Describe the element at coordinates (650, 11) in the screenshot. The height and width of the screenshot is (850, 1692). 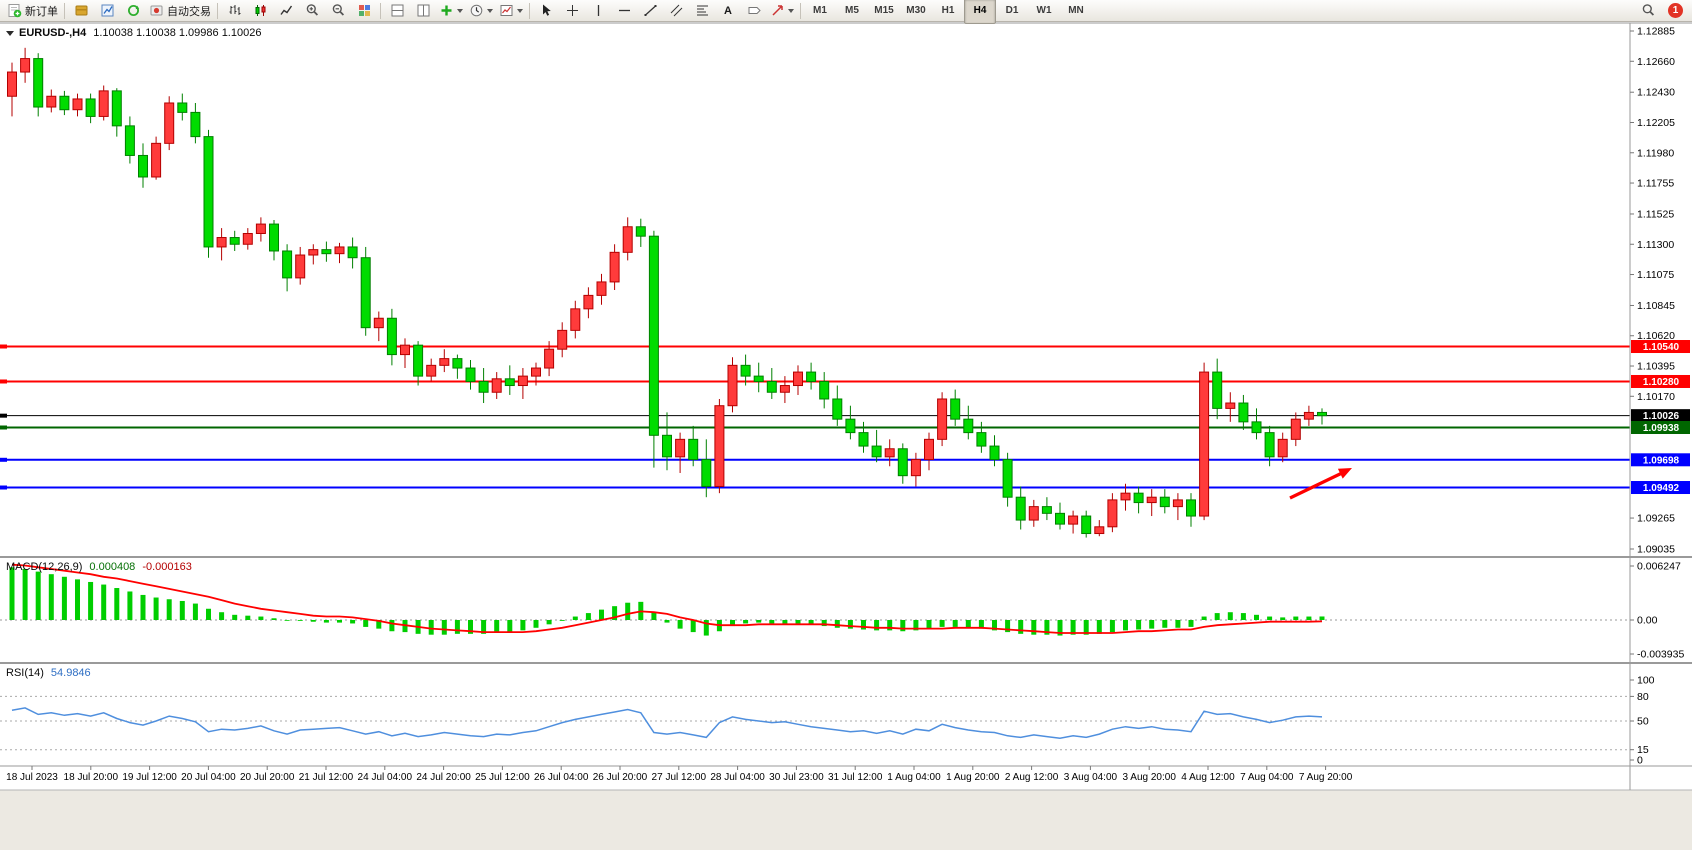
I see `trendline-tool-button` at that location.